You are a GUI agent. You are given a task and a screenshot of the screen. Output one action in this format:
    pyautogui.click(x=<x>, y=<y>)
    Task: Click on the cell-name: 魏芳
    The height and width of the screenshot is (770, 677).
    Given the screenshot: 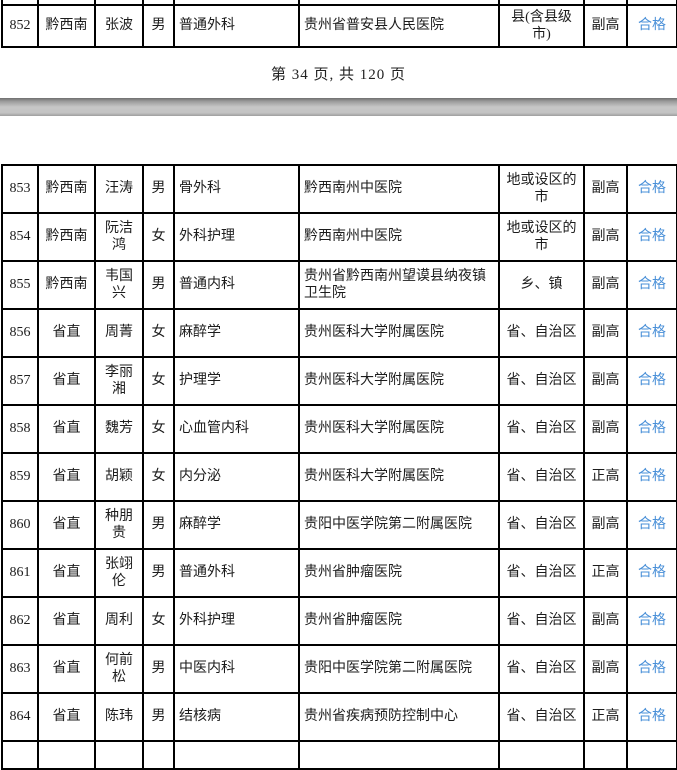 What is the action you would take?
    pyautogui.click(x=119, y=429)
    